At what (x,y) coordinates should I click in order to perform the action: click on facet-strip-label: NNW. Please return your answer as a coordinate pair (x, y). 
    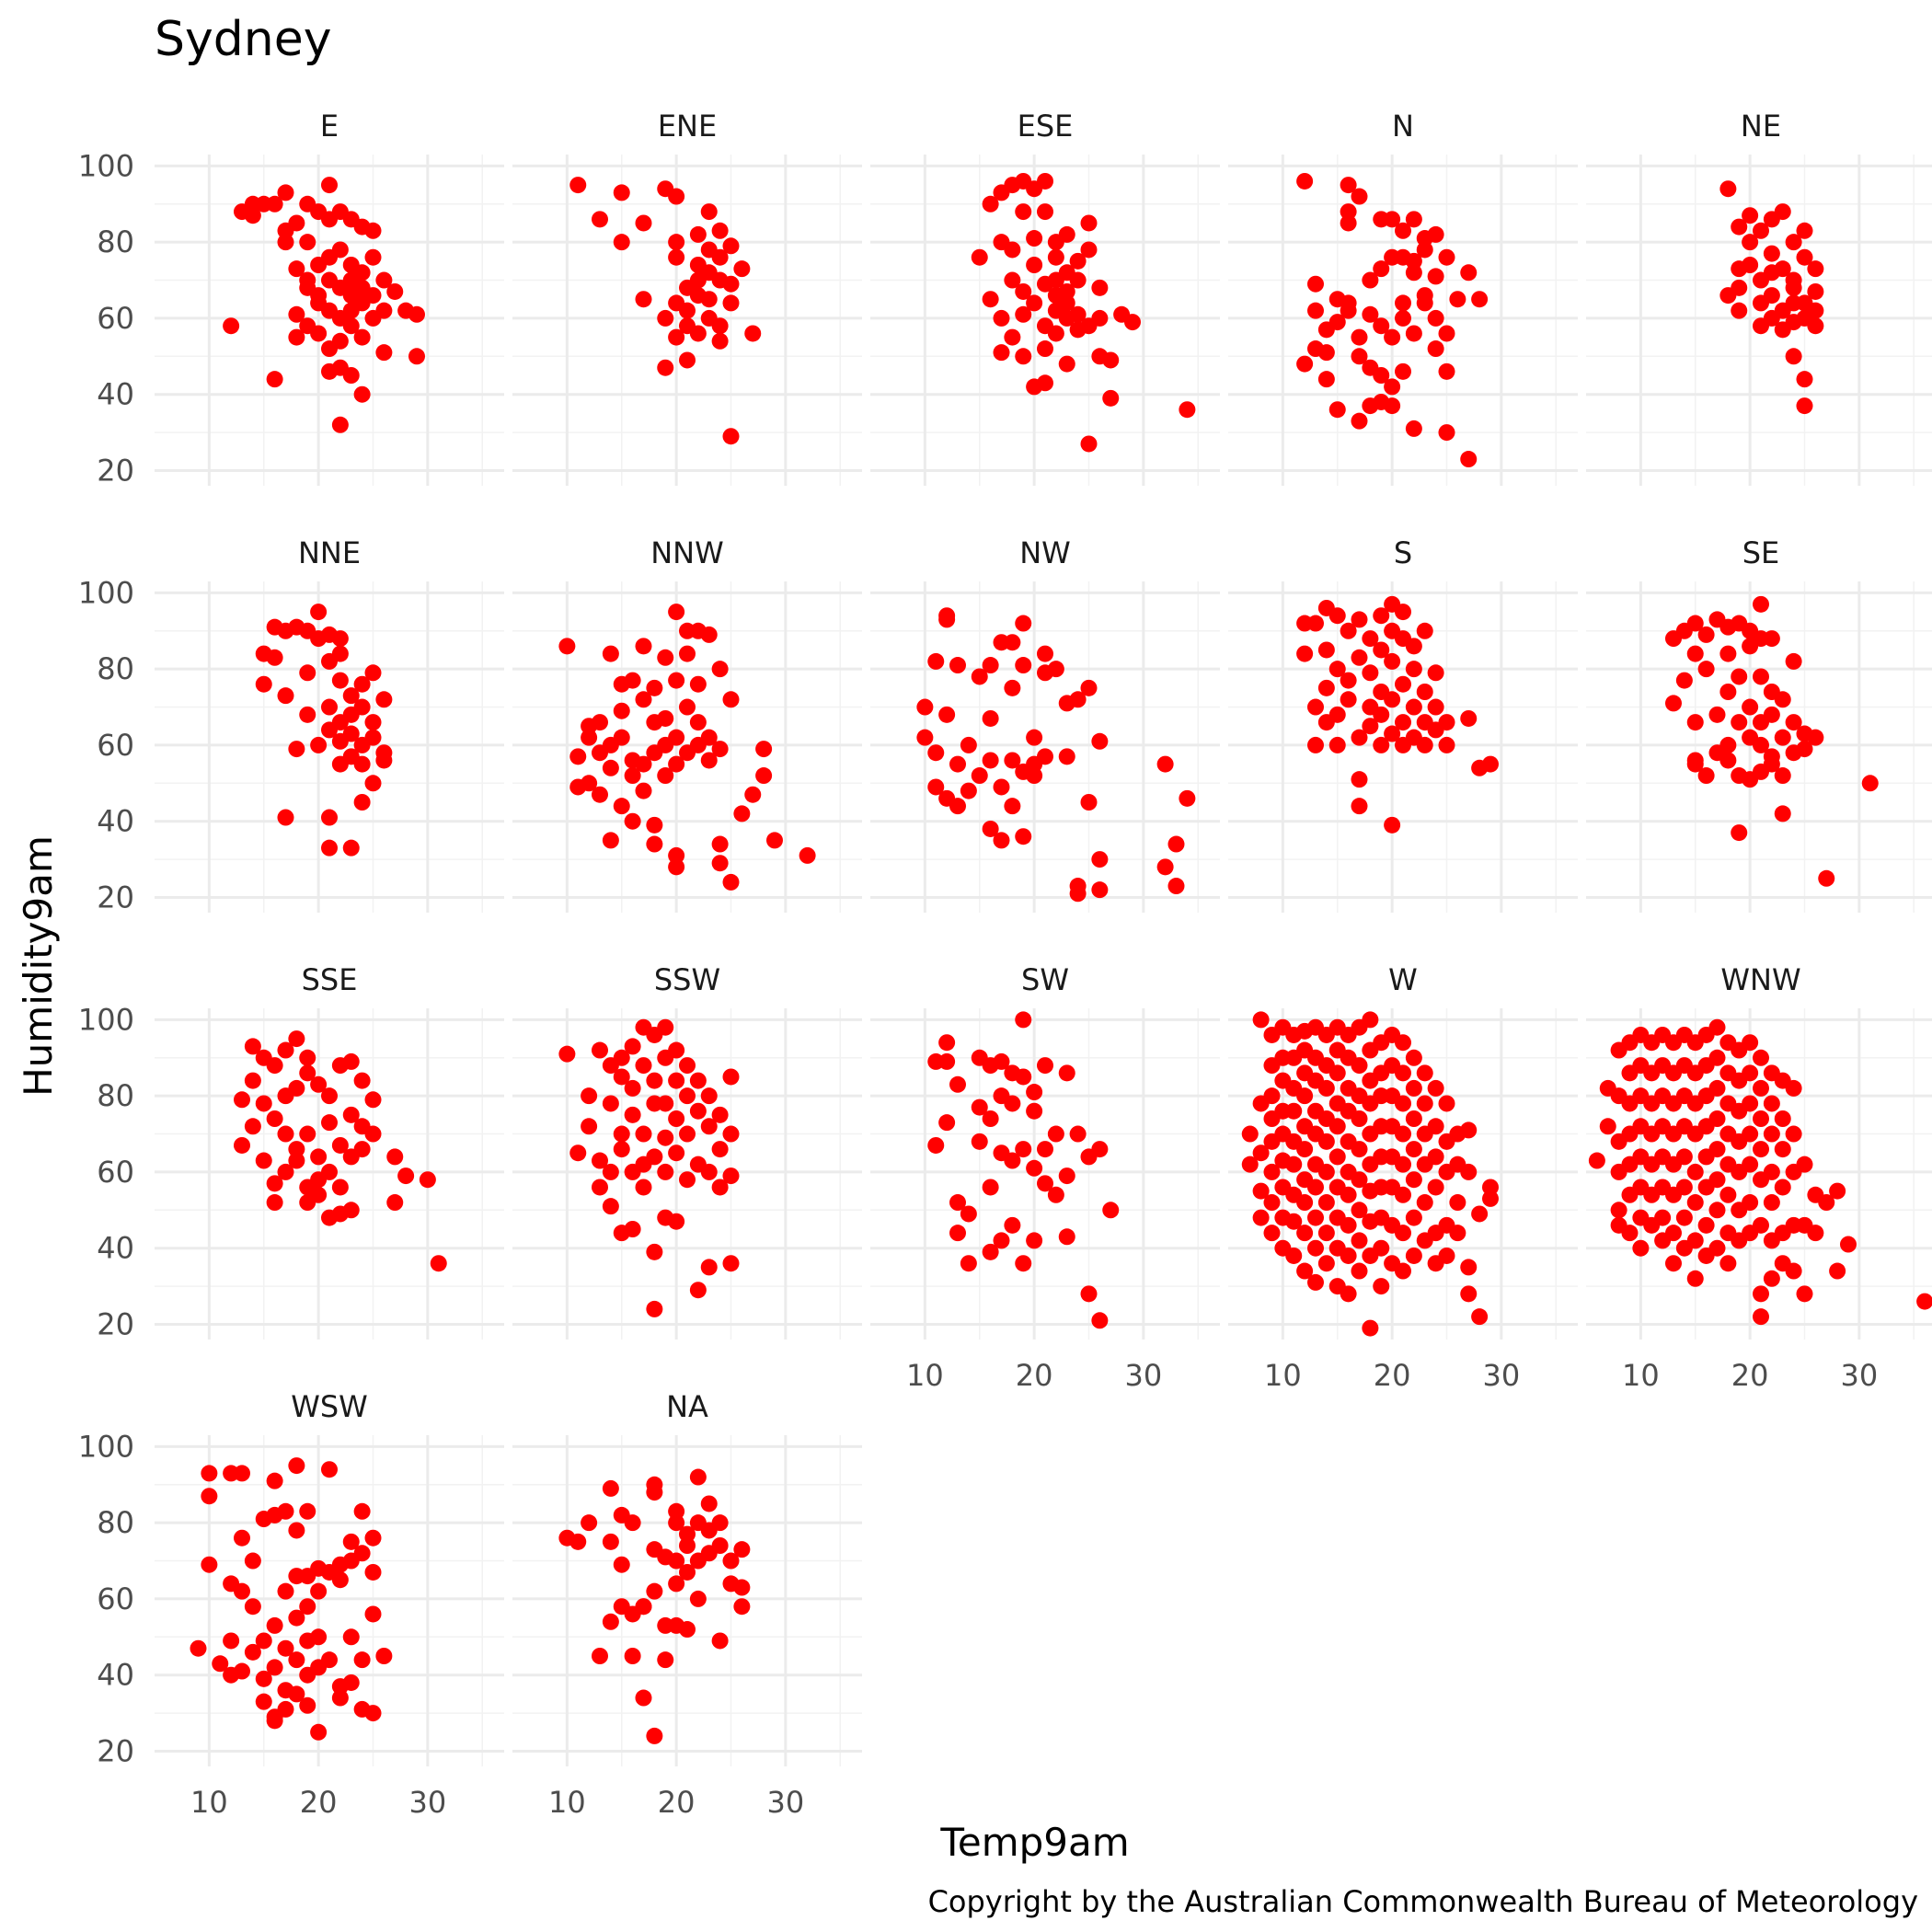
    Looking at the image, I should click on (687, 552).